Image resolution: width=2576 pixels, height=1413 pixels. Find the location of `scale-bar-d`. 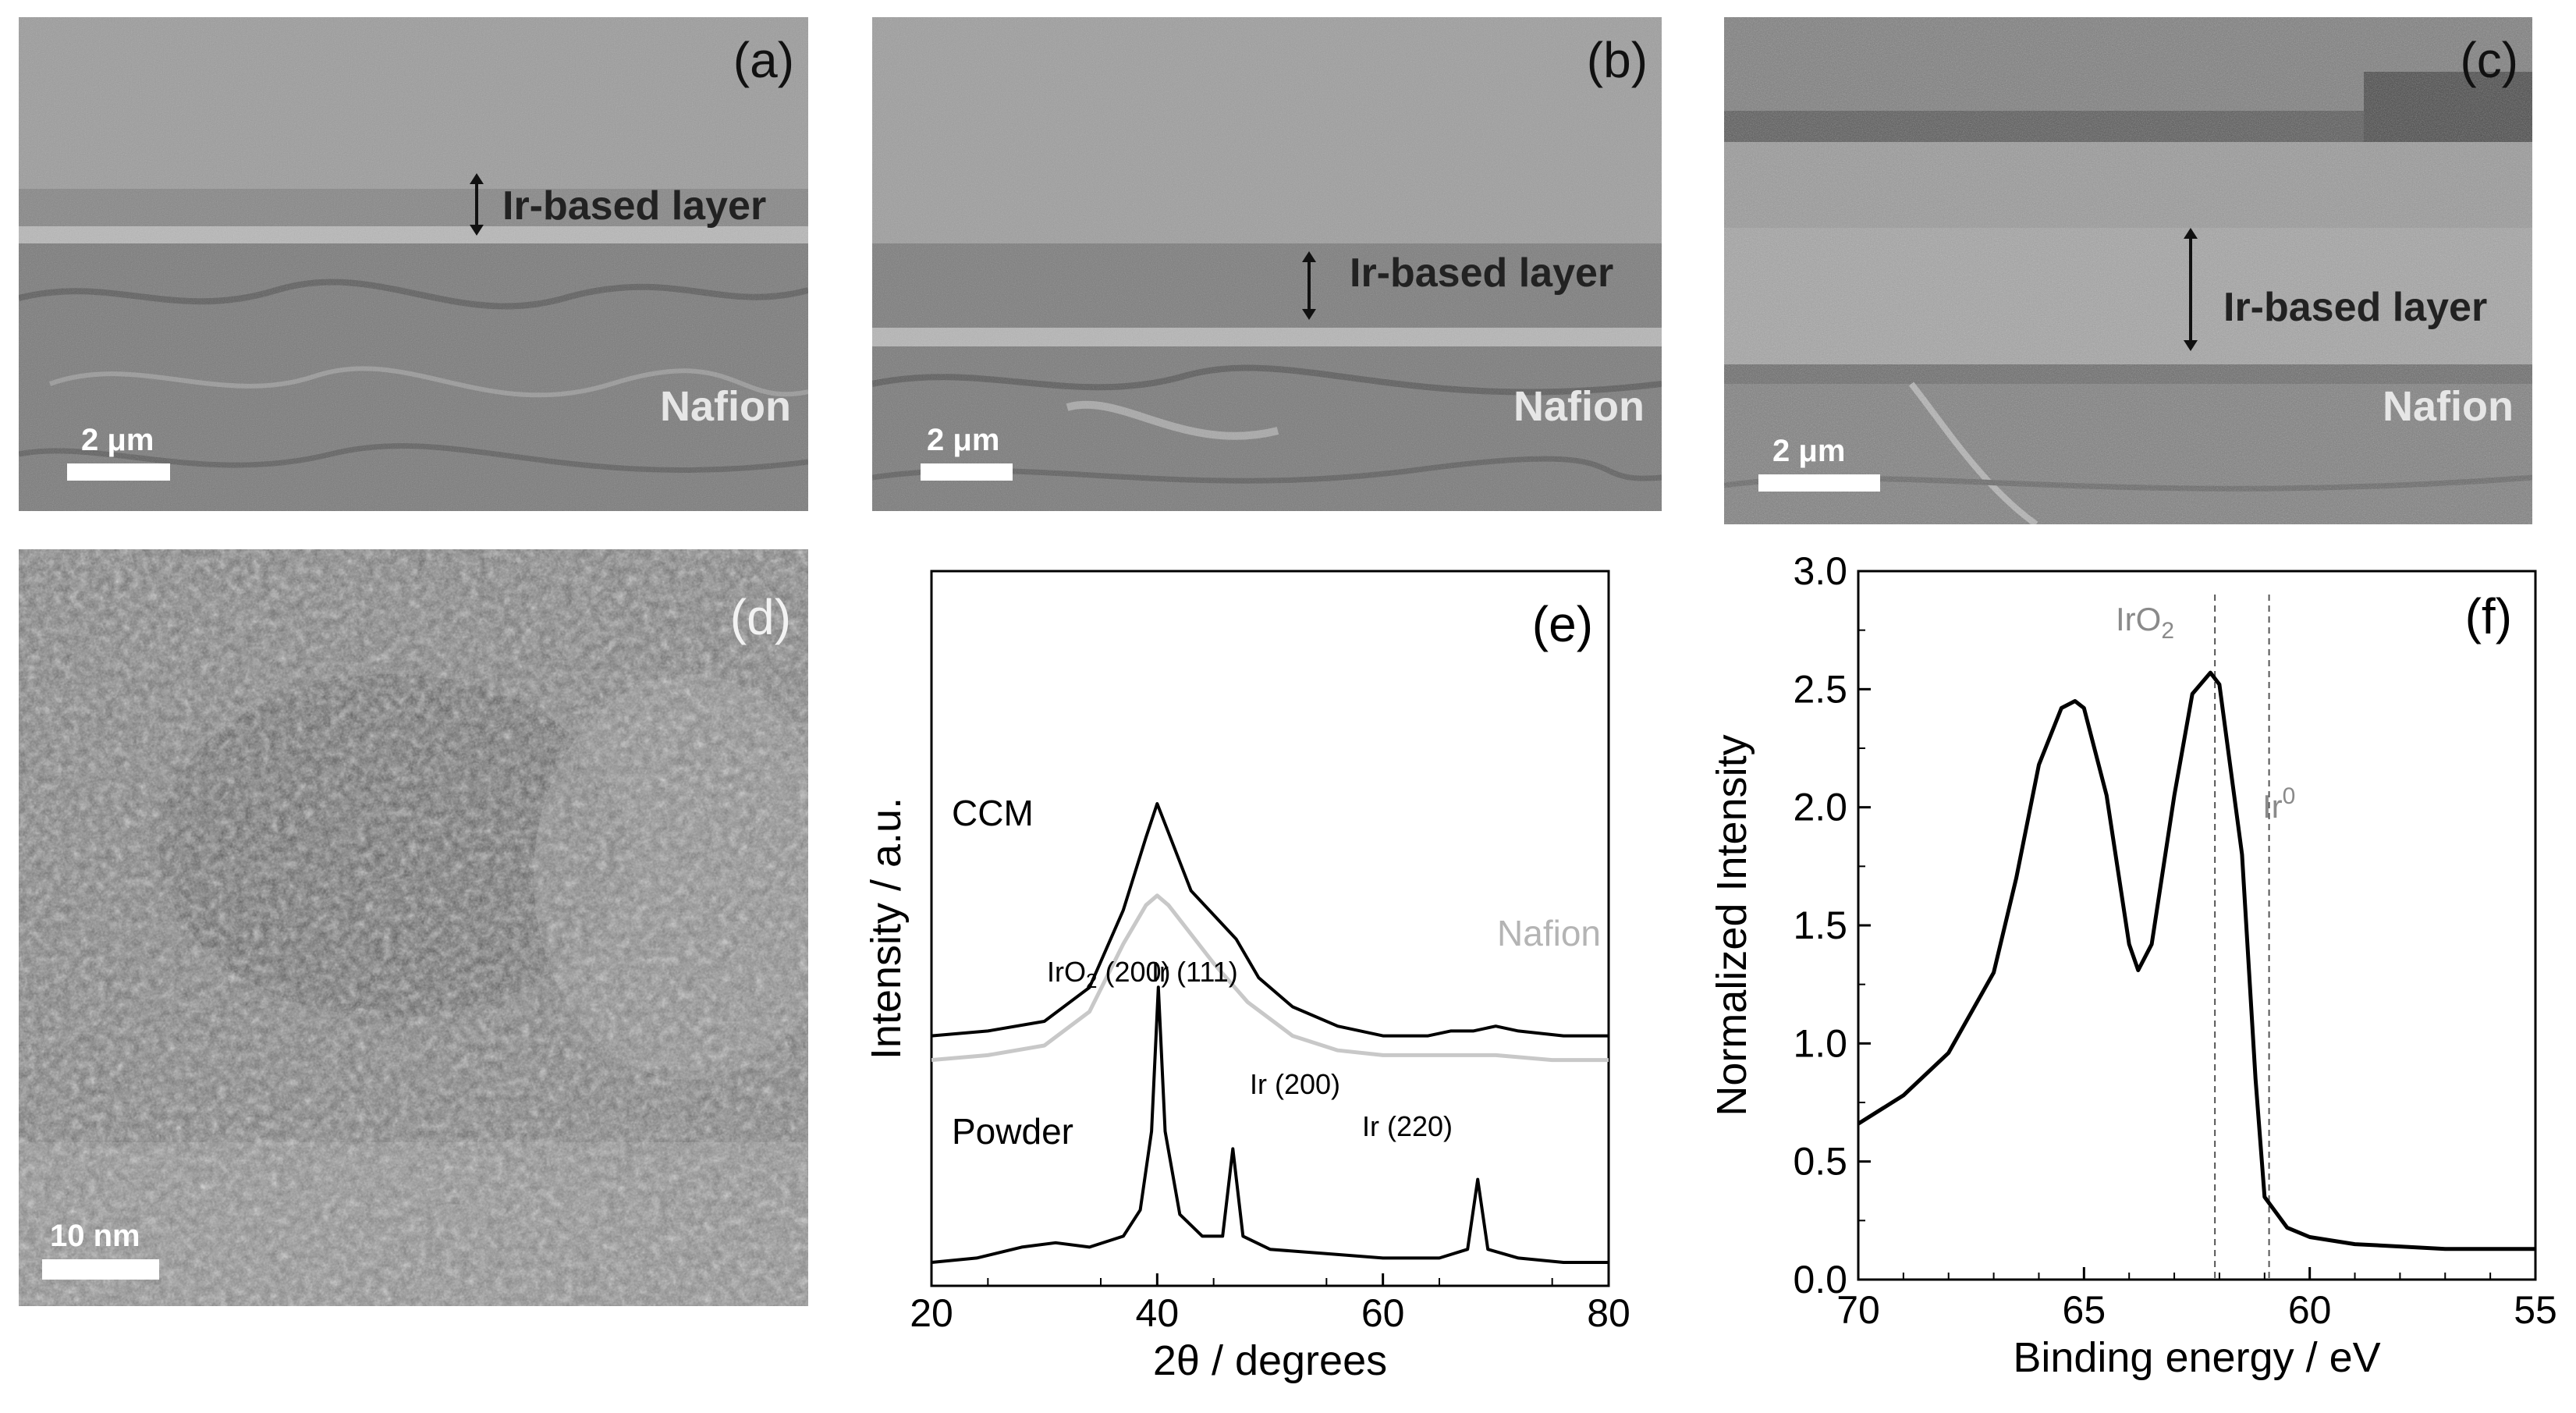

scale-bar-d is located at coordinates (100, 1269).